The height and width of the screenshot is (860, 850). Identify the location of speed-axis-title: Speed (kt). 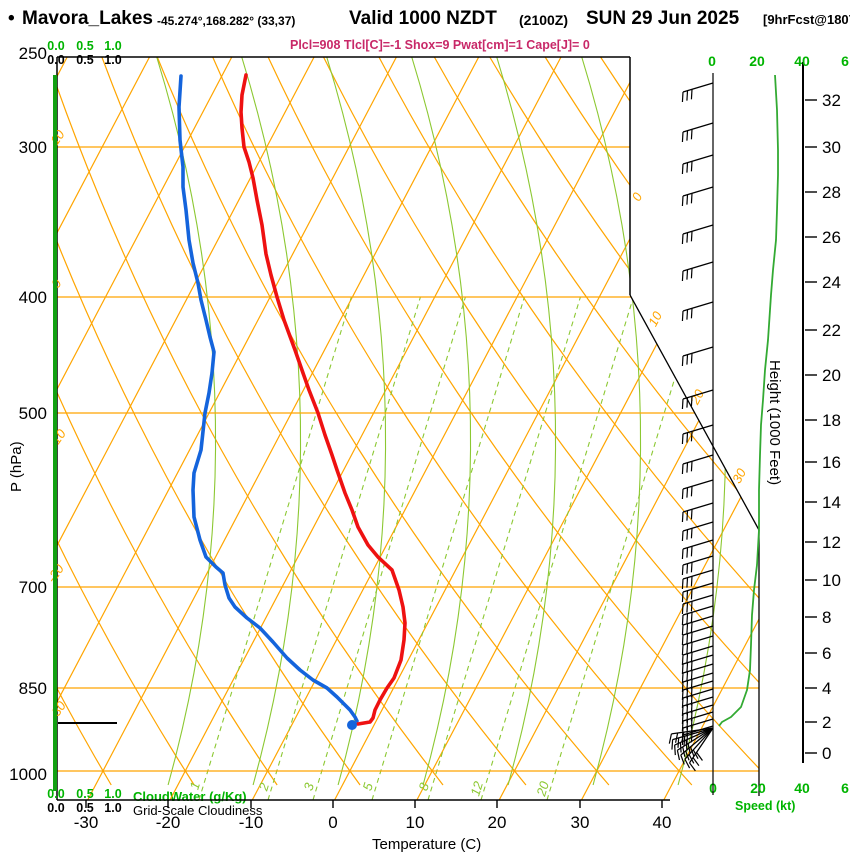
(765, 806).